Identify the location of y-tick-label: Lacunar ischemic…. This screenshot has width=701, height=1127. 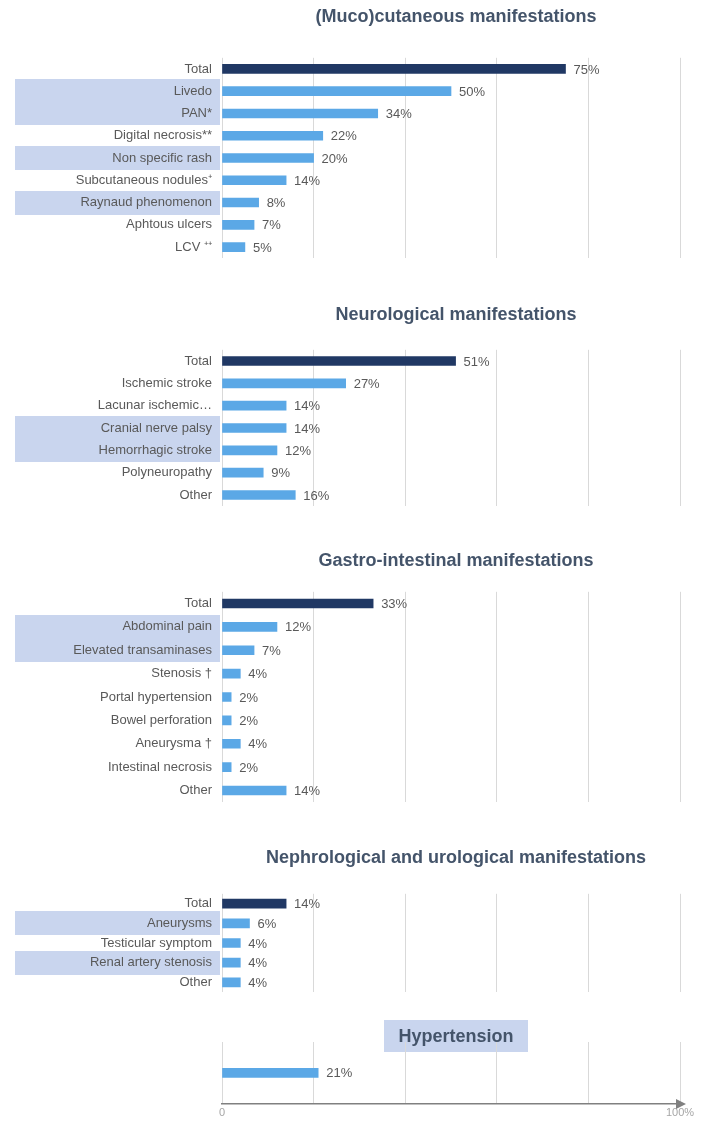
(154, 405).